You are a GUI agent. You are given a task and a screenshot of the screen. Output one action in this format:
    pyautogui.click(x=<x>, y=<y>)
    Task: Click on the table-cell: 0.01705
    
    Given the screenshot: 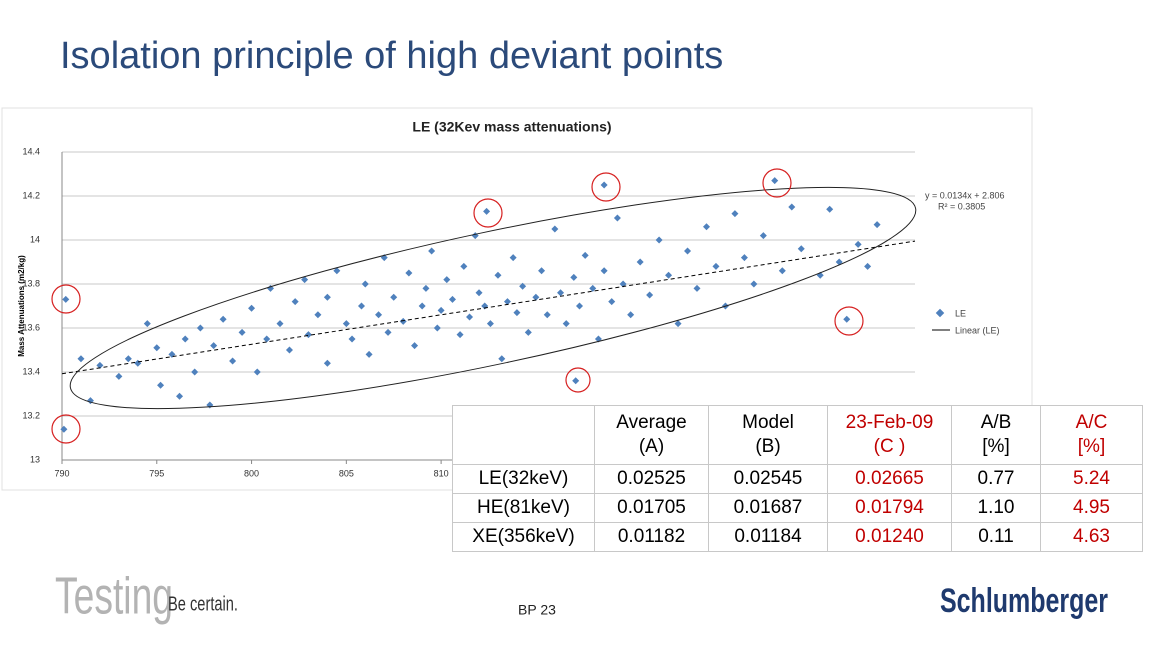 What is the action you would take?
    pyautogui.click(x=651, y=508)
    